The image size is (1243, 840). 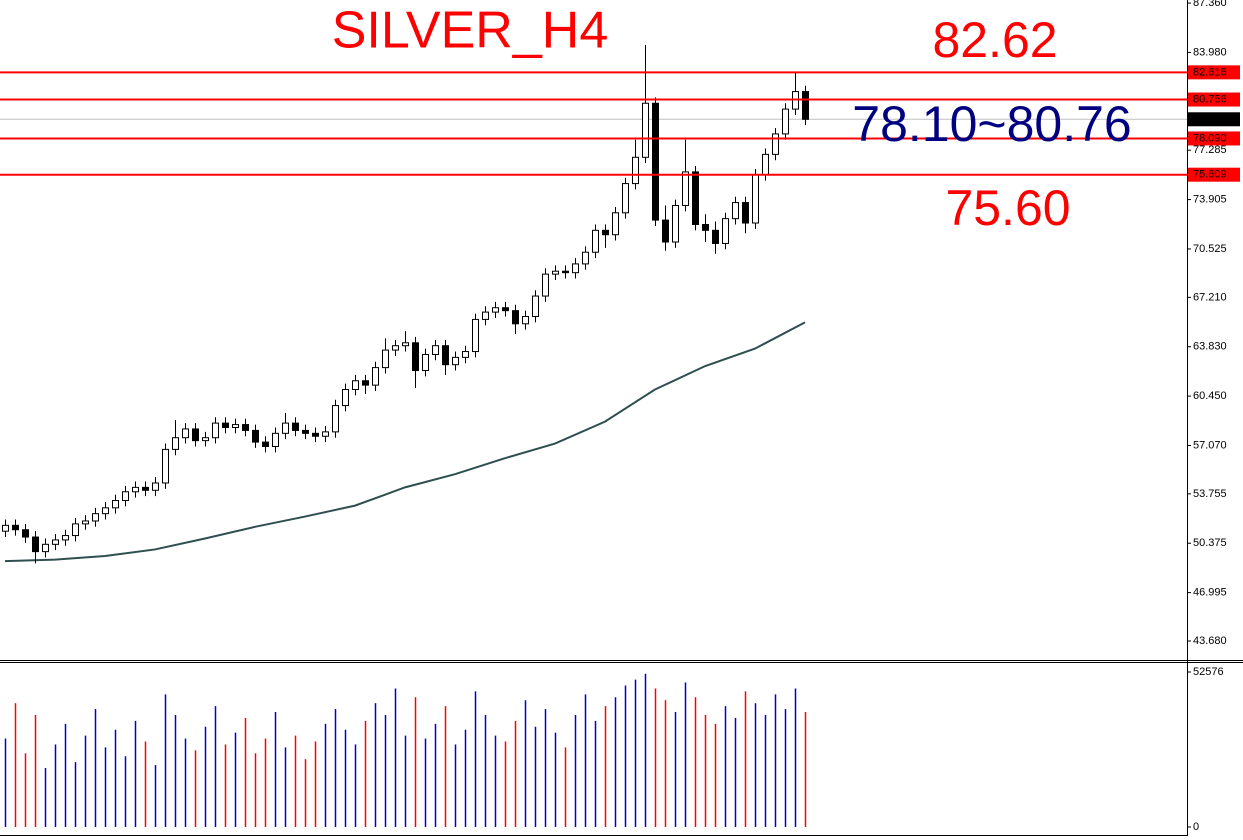 What do you see at coordinates (1210, 494) in the screenshot?
I see `y-tick-label: 53.755` at bounding box center [1210, 494].